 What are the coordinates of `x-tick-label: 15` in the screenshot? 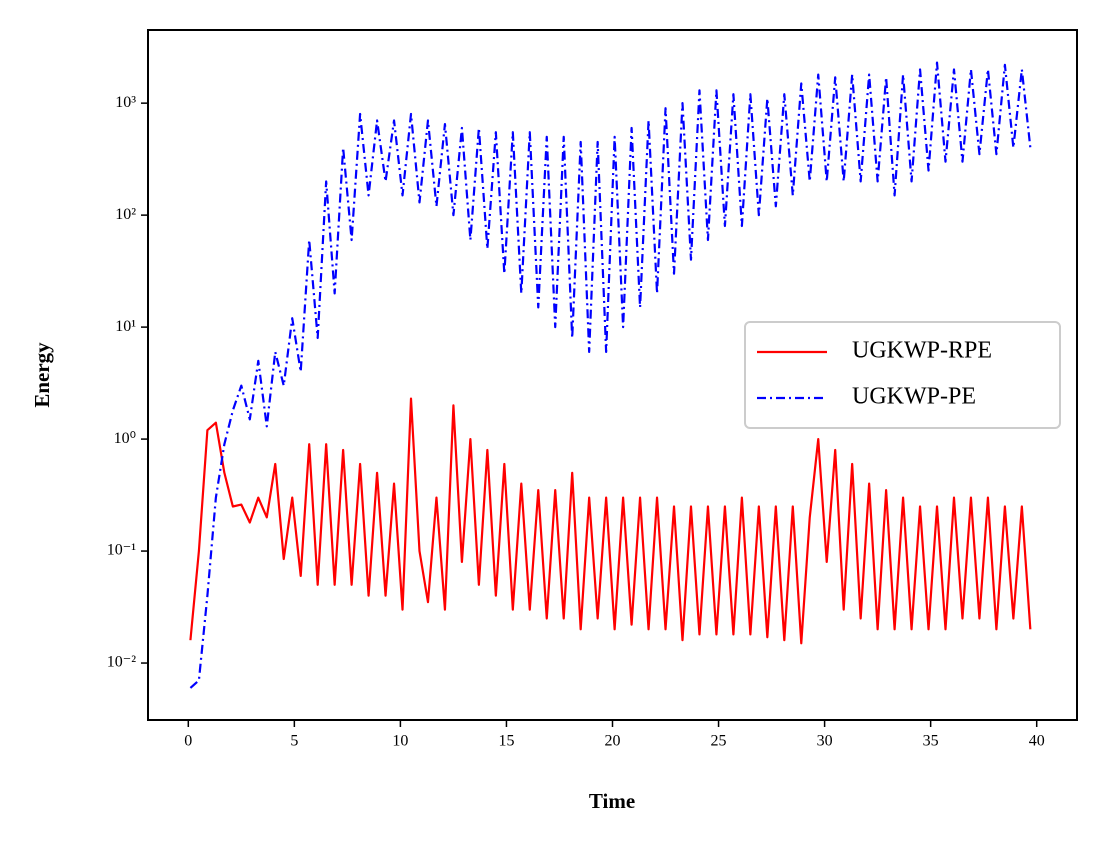 It's located at (506, 741).